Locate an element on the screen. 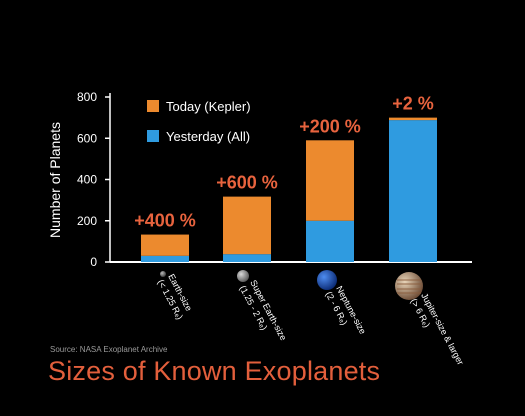  y-tick-label: 600 is located at coordinates (87, 138).